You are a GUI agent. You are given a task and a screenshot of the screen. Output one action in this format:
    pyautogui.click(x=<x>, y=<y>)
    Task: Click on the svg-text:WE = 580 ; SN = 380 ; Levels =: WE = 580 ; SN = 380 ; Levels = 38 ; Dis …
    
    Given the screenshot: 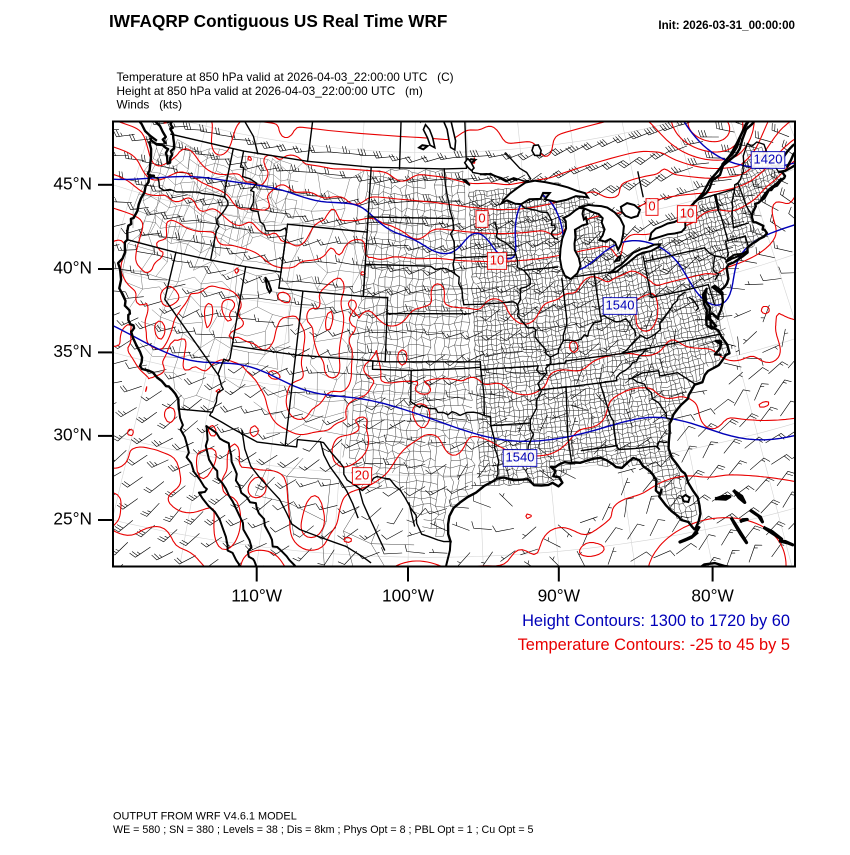 What is the action you would take?
    pyautogui.click(x=323, y=830)
    